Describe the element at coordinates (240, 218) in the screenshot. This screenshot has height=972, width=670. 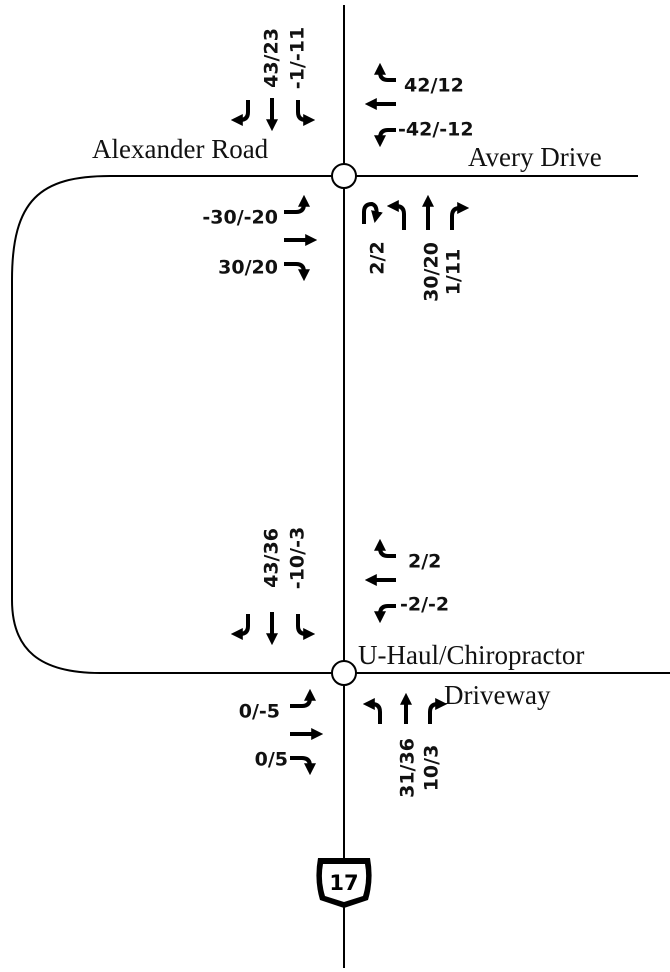
I see `volume: -30/-20` at that location.